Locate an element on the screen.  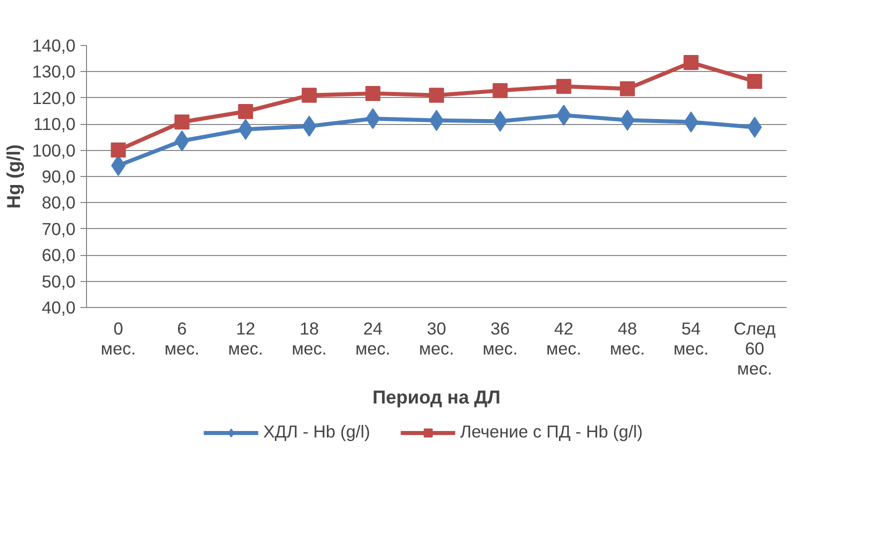
y-tick-label: 120,0 is located at coordinates (54, 98).